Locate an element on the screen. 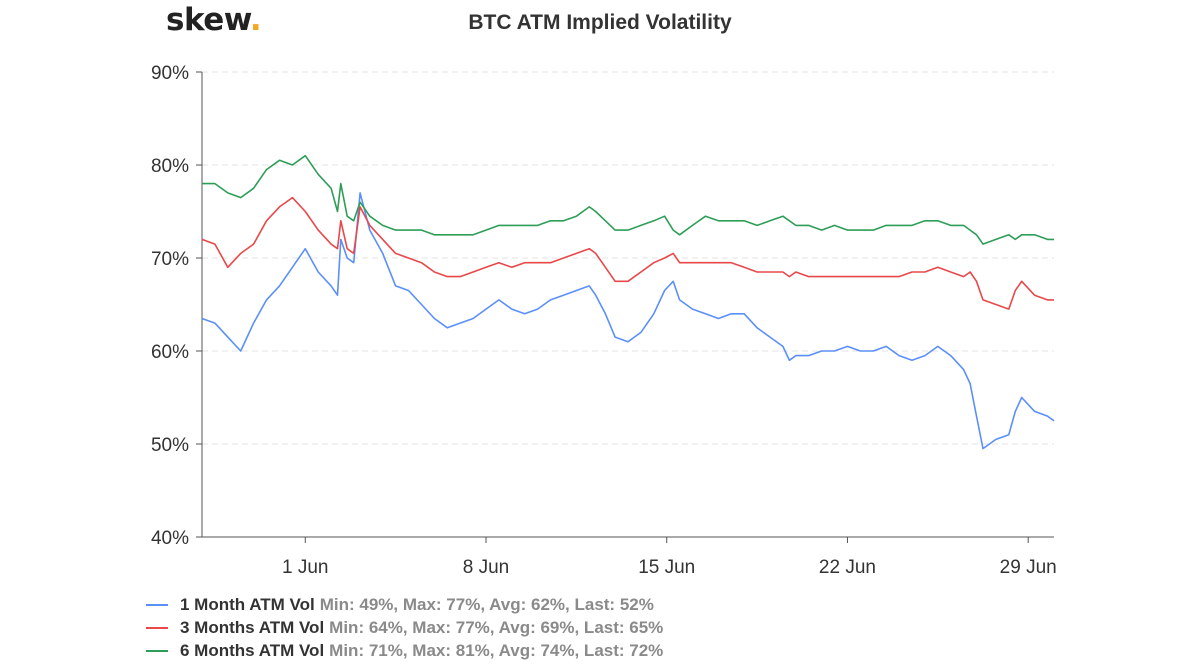 Image resolution: width=1200 pixels, height=670 pixels. logo-text: skew is located at coordinates (208, 20).